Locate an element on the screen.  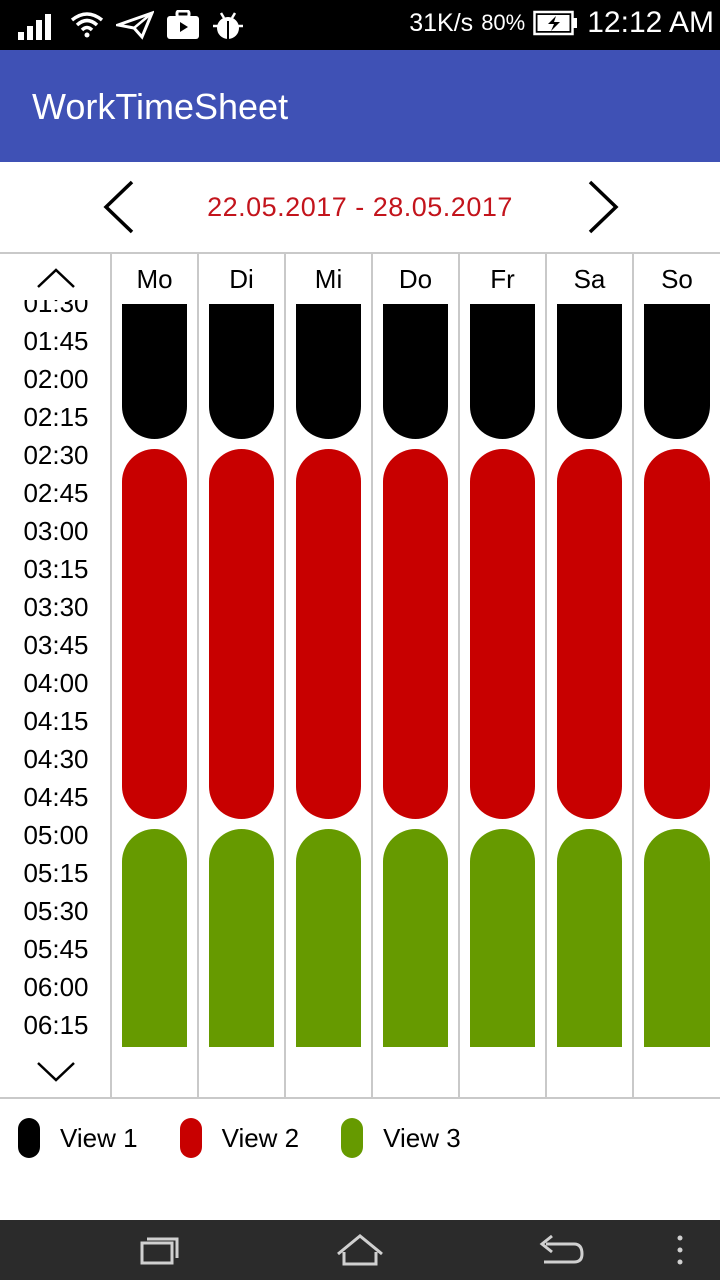
clock: 12:12 AM is located at coordinates (650, 22).